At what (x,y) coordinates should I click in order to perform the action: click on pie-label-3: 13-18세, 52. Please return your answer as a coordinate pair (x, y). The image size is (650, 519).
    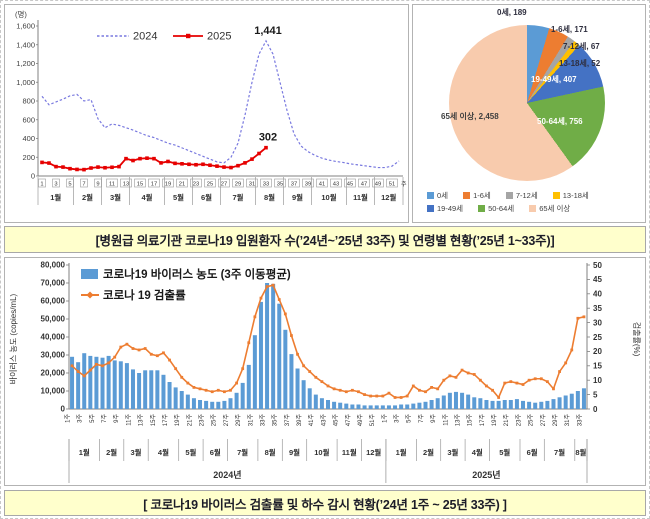
    Looking at the image, I should click on (580, 63).